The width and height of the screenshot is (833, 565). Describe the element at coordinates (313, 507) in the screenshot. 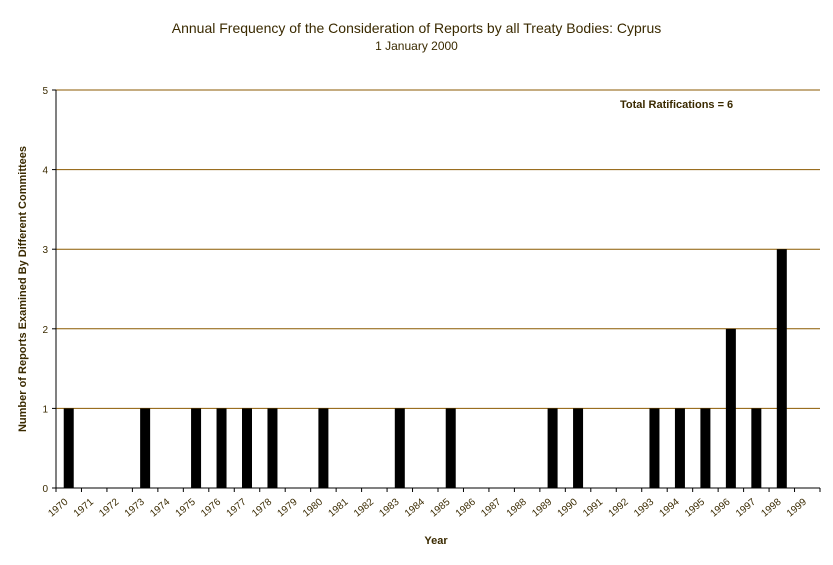

I see `x-tick-label: 1980` at that location.